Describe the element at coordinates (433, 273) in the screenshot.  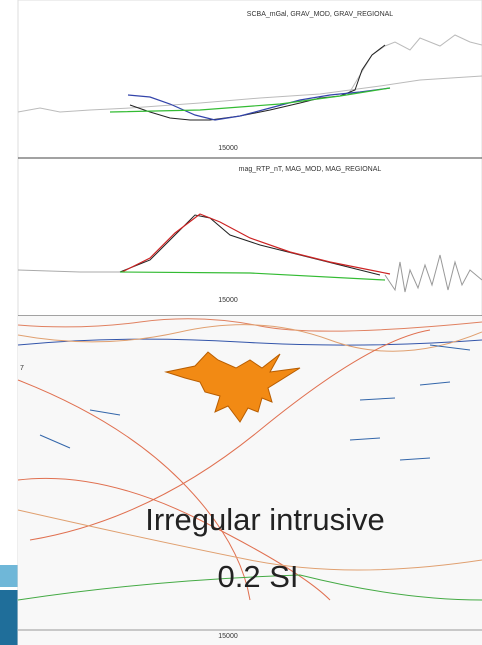
I see `noise-curve` at that location.